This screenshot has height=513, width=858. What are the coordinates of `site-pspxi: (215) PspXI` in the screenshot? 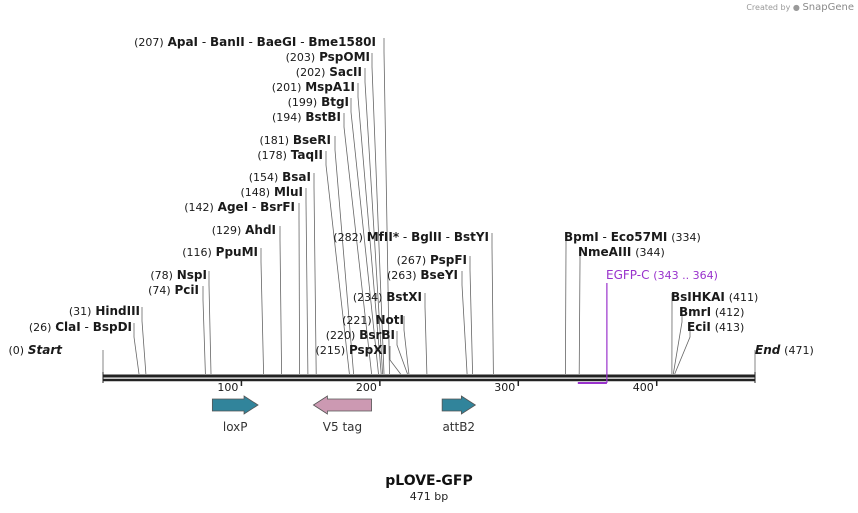 It's located at (351, 350).